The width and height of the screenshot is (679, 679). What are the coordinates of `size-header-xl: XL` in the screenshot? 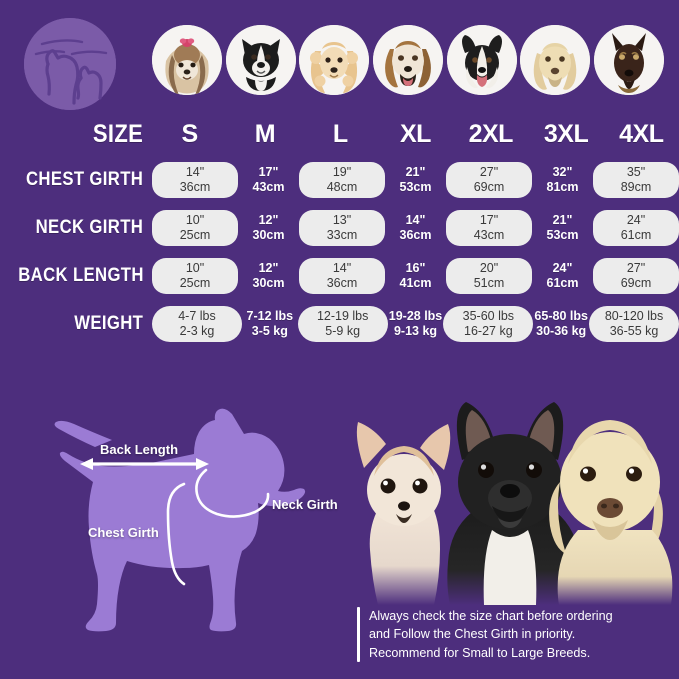 It's located at (415, 134).